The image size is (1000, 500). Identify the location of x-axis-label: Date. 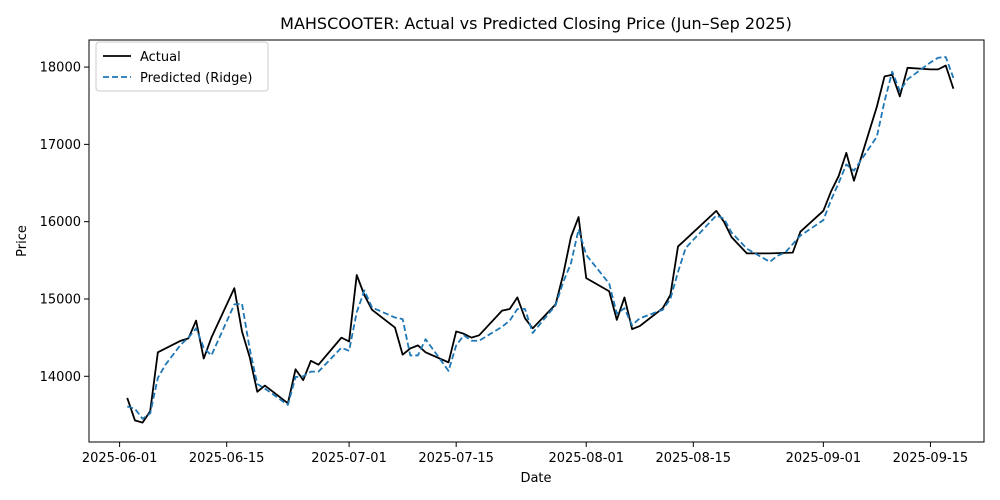
(535, 478).